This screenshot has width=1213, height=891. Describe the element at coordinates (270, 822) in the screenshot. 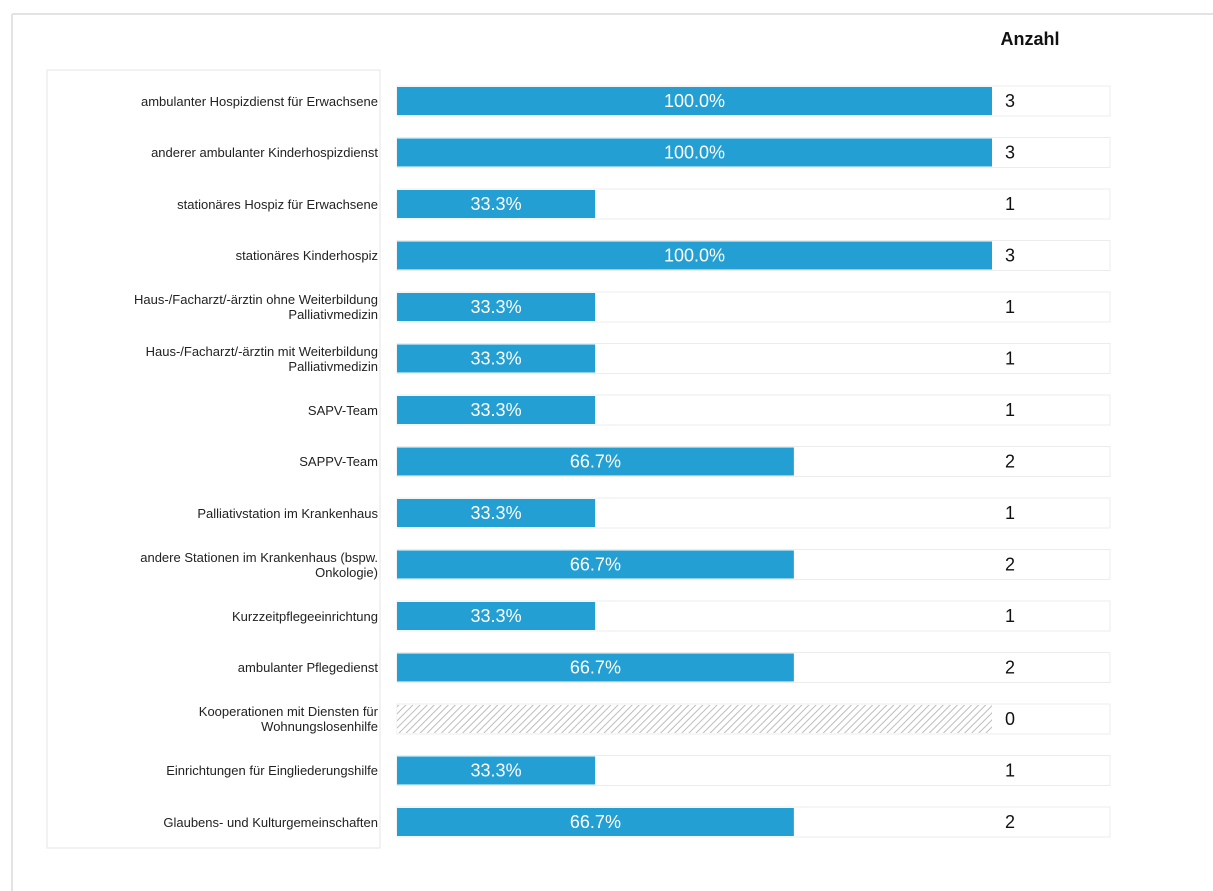

I see `category-label: Glaubens- und Kulturgemeinschaften` at that location.